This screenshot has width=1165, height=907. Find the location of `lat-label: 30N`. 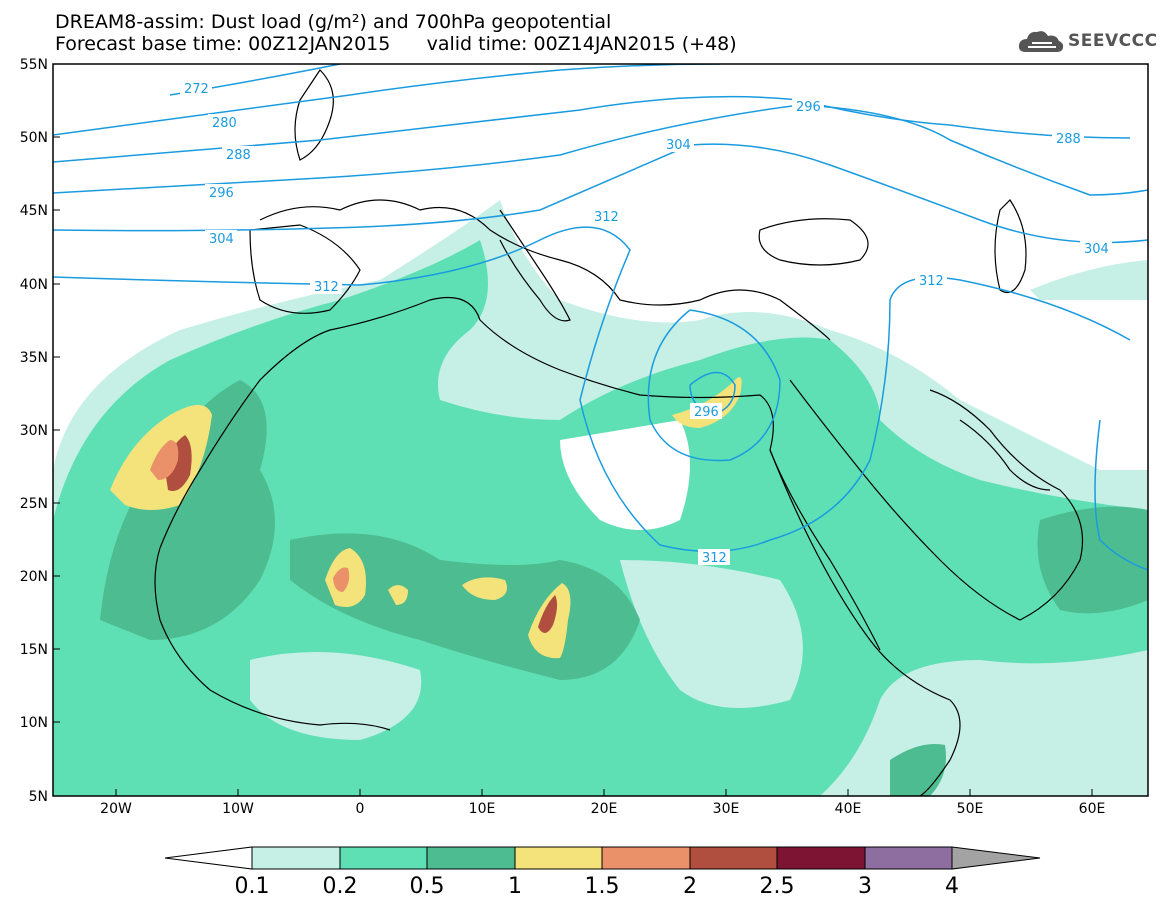

lat-label: 30N is located at coordinates (34, 431).